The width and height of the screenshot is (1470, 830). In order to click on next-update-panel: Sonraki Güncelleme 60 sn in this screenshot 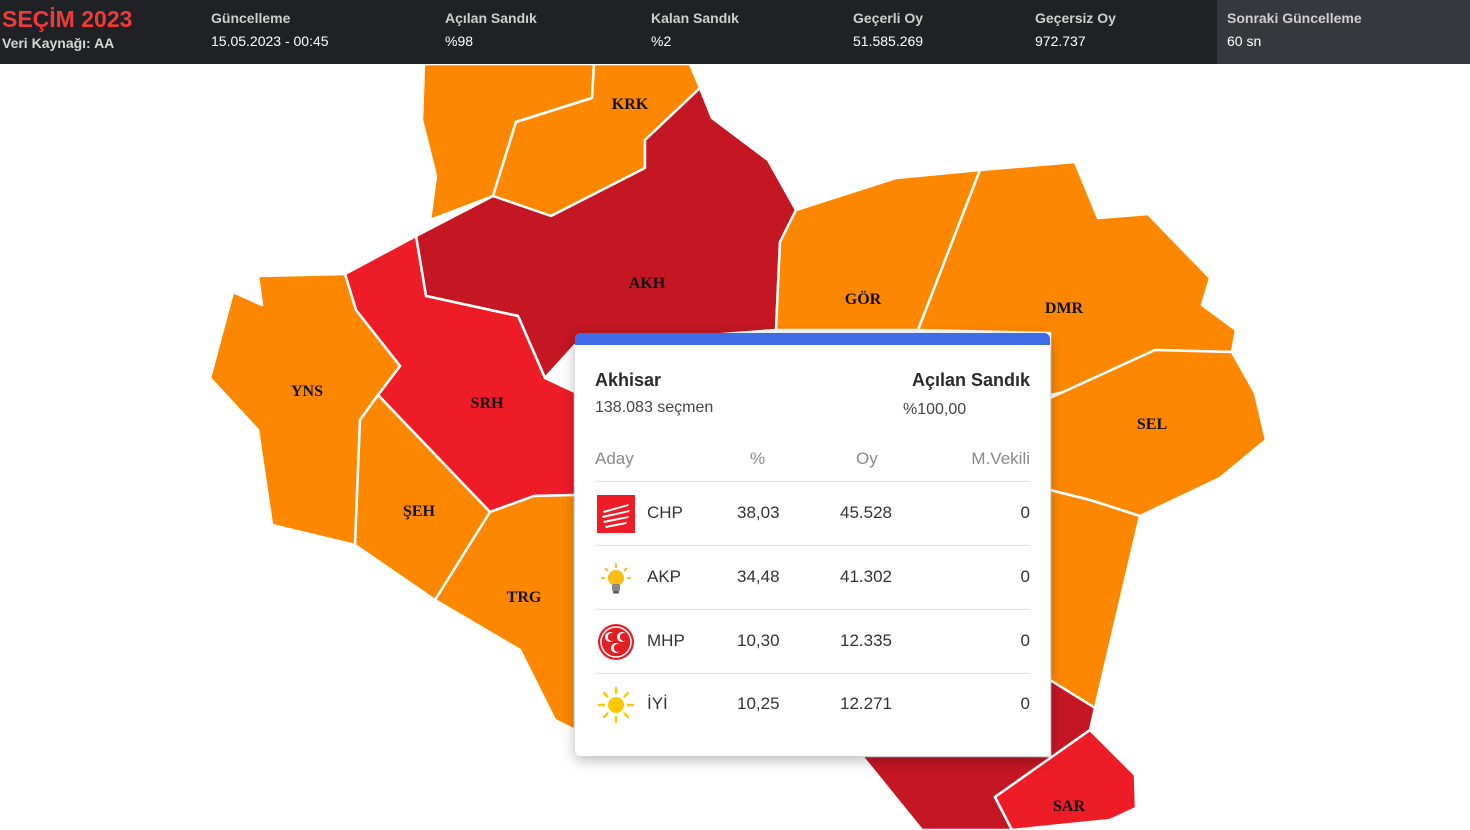, I will do `click(1343, 32)`.